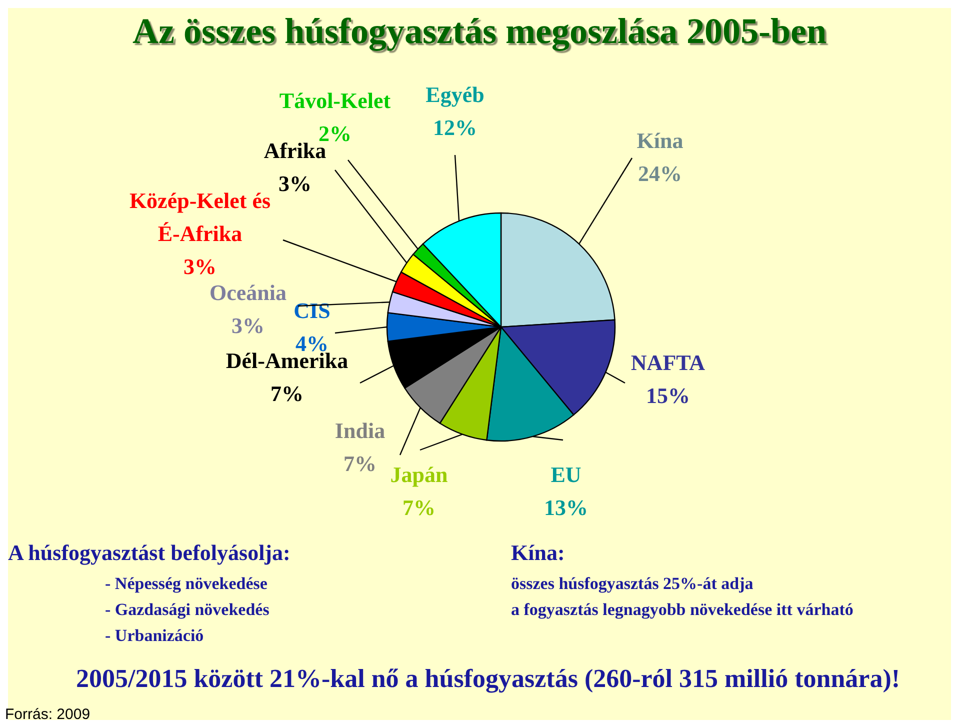  What do you see at coordinates (154, 636) in the screenshot?
I see `text: - Urbanizáció` at bounding box center [154, 636].